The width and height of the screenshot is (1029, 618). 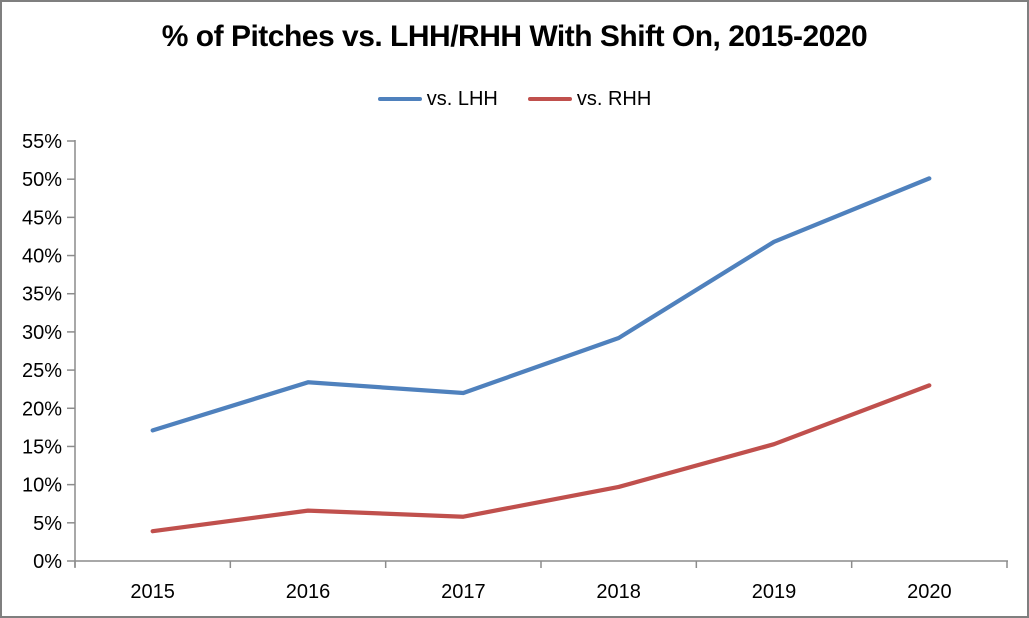 I want to click on y-tick-label: 10%, so click(x=42, y=486).